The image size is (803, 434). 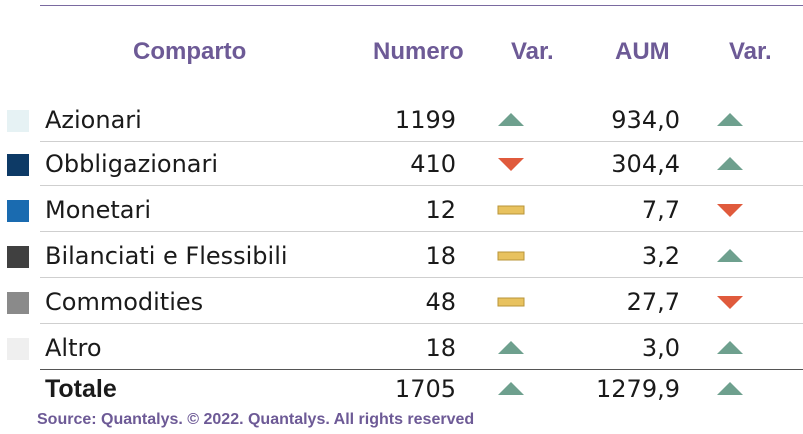 I want to click on category-name: Altro, so click(x=73, y=348).